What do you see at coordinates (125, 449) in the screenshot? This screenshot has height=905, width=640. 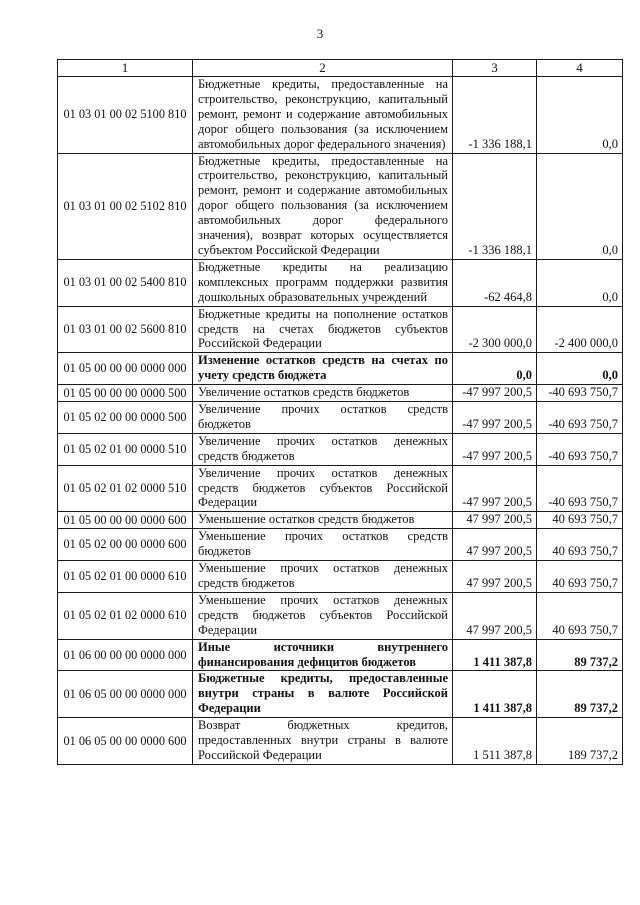 I see `budget-code-cell: 01 05 02 01 00 0000 510` at bounding box center [125, 449].